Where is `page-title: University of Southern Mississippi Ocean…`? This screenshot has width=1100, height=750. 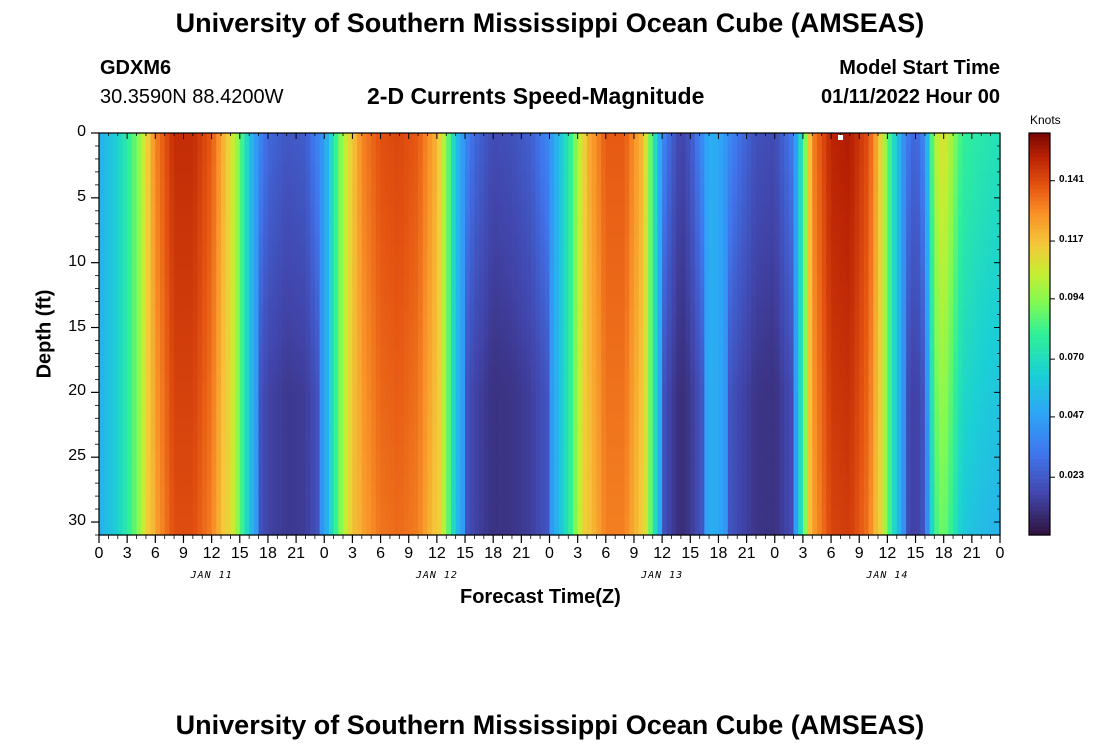
page-title: University of Southern Mississippi Ocean… is located at coordinates (550, 23).